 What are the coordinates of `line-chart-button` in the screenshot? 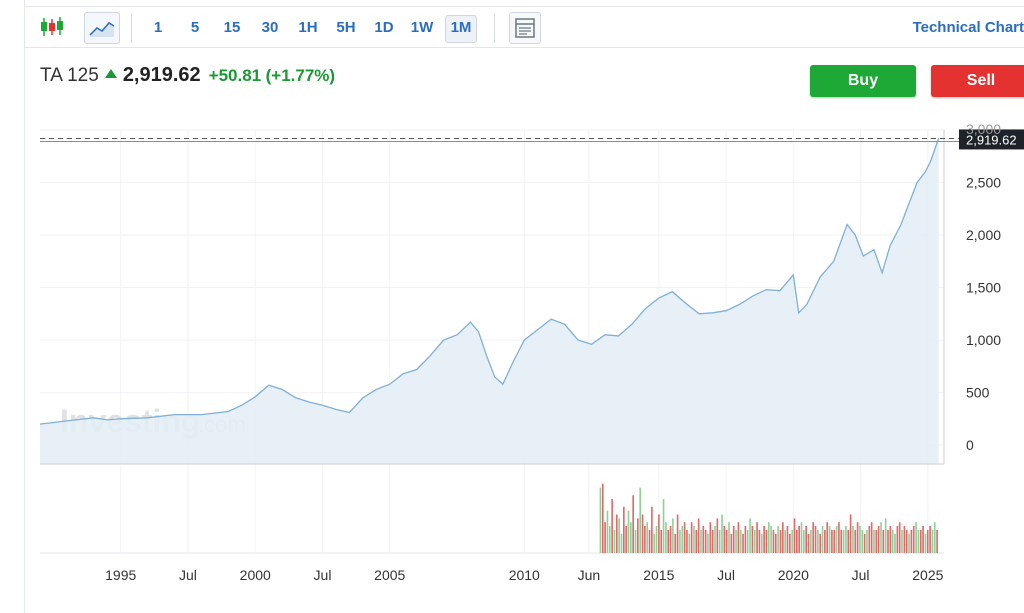 It's located at (102, 28).